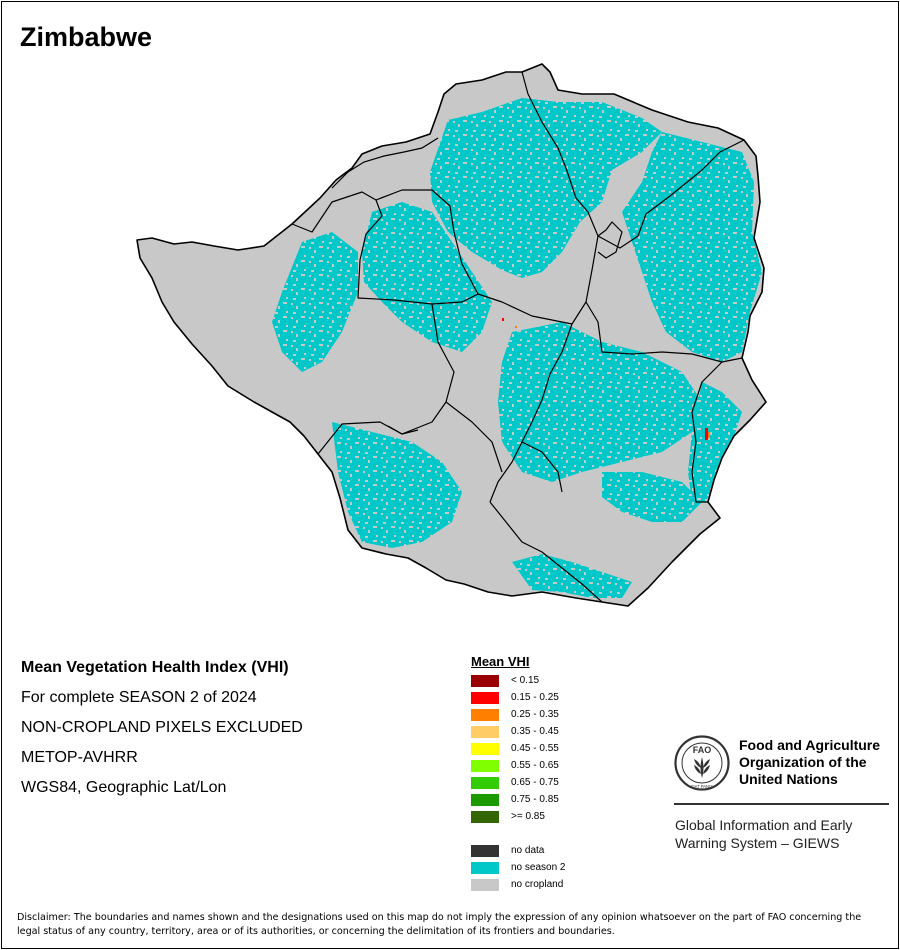  What do you see at coordinates (702, 786) in the screenshot?
I see `logo-motto: FIAT PANIS` at bounding box center [702, 786].